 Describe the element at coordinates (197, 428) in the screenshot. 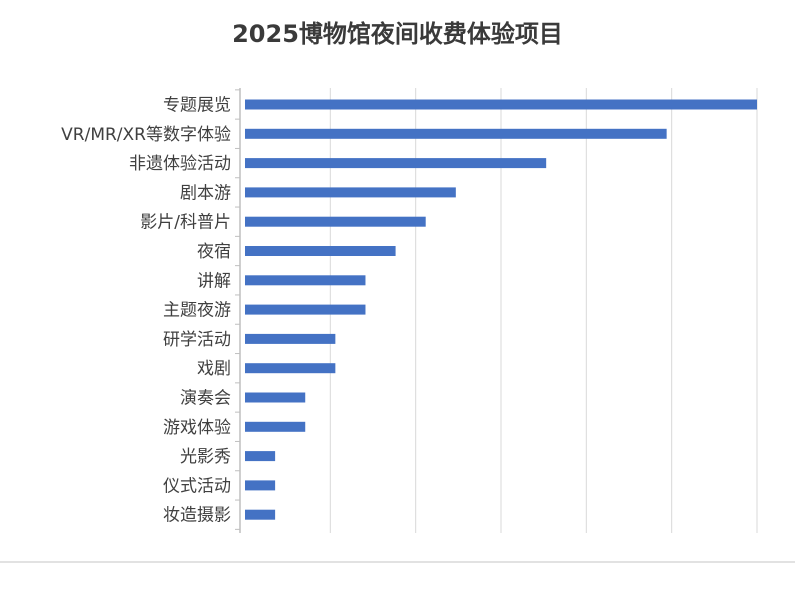

I see `category-label: 游戏体验` at that location.